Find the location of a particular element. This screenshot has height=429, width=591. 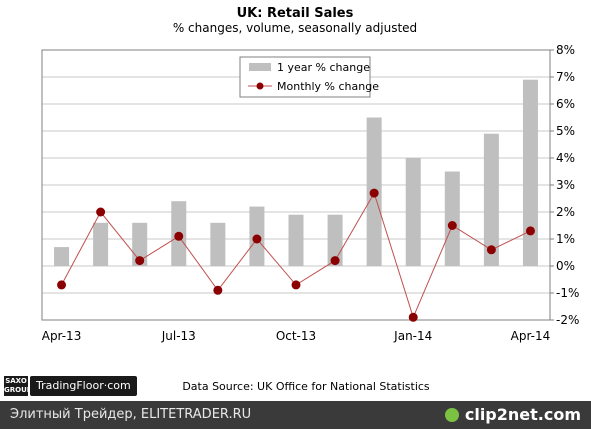

legend-label-line: Monthly % change is located at coordinates (328, 86).